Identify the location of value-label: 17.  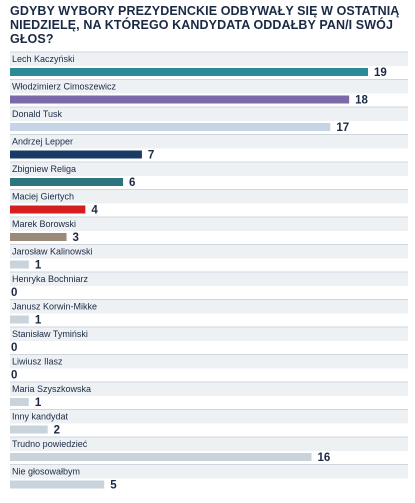
(342, 128).